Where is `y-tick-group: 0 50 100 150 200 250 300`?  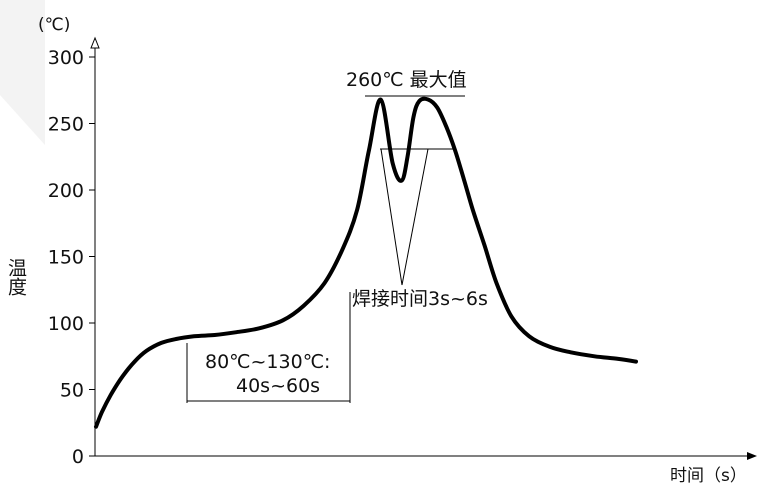
y-tick-group: 0 50 100 150 200 250 300 is located at coordinates (71, 257).